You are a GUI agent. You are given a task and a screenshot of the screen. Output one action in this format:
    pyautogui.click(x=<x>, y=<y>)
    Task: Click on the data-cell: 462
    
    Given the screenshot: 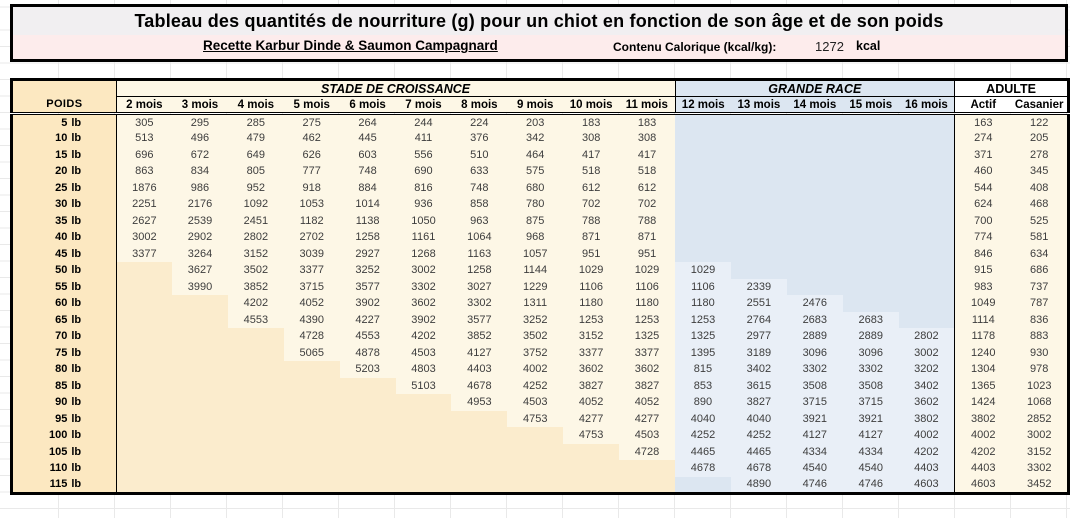 What is the action you would take?
    pyautogui.click(x=311, y=138)
    